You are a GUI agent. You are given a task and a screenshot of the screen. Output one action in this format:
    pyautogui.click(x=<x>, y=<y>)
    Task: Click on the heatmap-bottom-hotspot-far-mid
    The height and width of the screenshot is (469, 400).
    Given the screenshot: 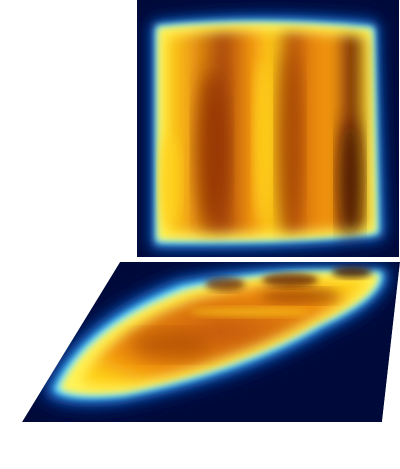 What is the action you would take?
    pyautogui.click(x=290, y=280)
    